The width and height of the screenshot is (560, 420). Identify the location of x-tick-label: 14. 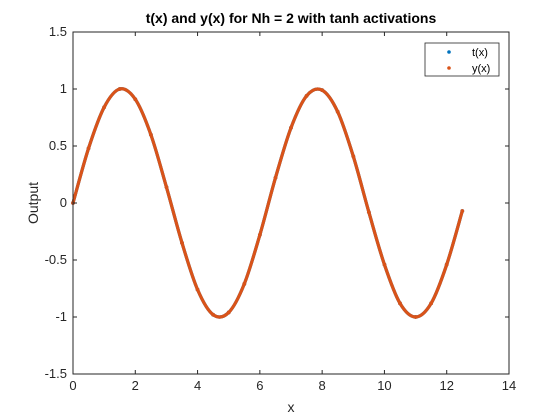
(509, 385).